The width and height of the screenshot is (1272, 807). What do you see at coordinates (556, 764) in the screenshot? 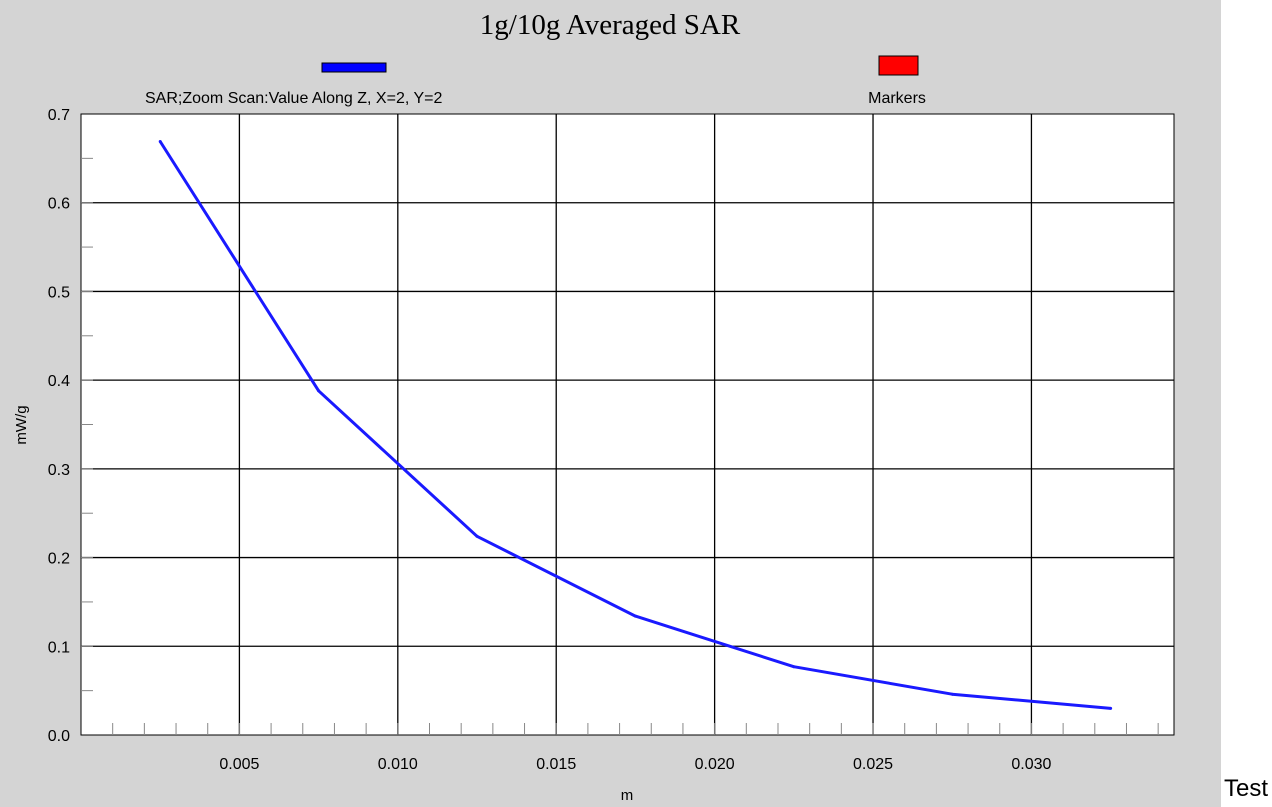
I see `x-tick-label: 0.015` at bounding box center [556, 764].